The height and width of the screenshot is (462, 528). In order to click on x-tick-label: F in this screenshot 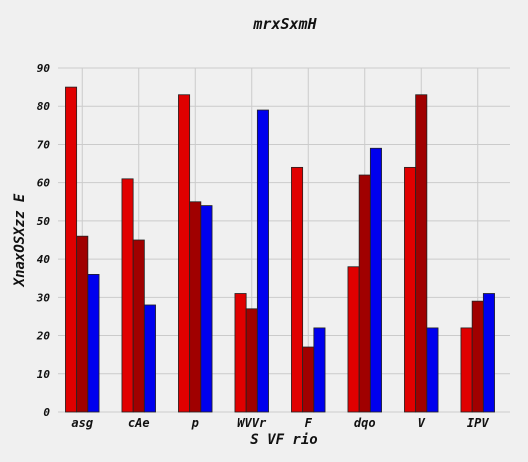, I will do `click(309, 423)`.